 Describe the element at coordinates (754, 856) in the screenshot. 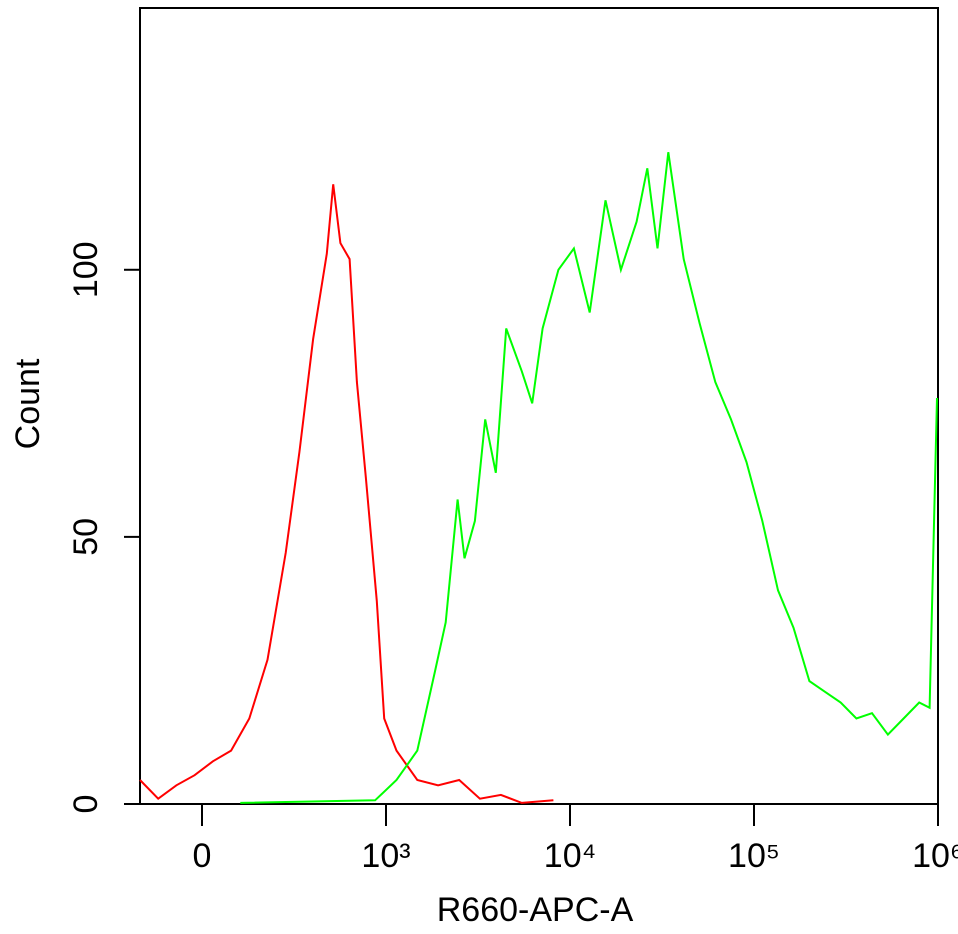

I see `x-tick-label: 10⁵` at that location.